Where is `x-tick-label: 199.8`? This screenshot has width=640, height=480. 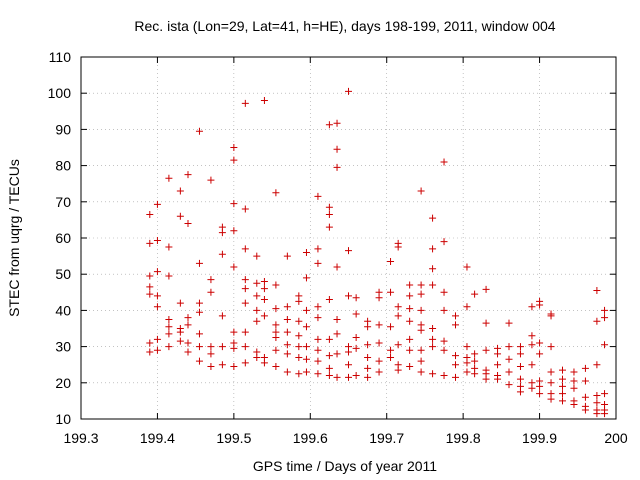
x-tick-label: 199.8 is located at coordinates (463, 438).